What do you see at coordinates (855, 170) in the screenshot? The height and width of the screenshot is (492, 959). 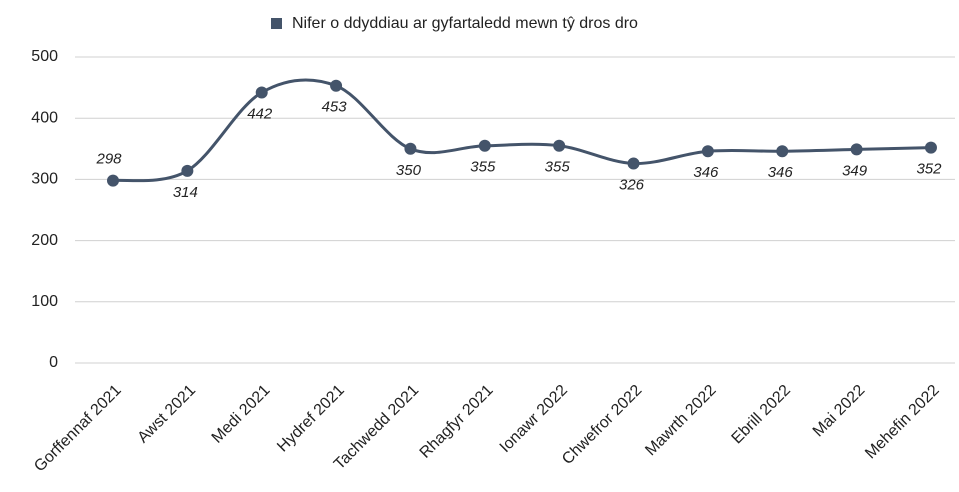 I see `data-label: 349` at bounding box center [855, 170].